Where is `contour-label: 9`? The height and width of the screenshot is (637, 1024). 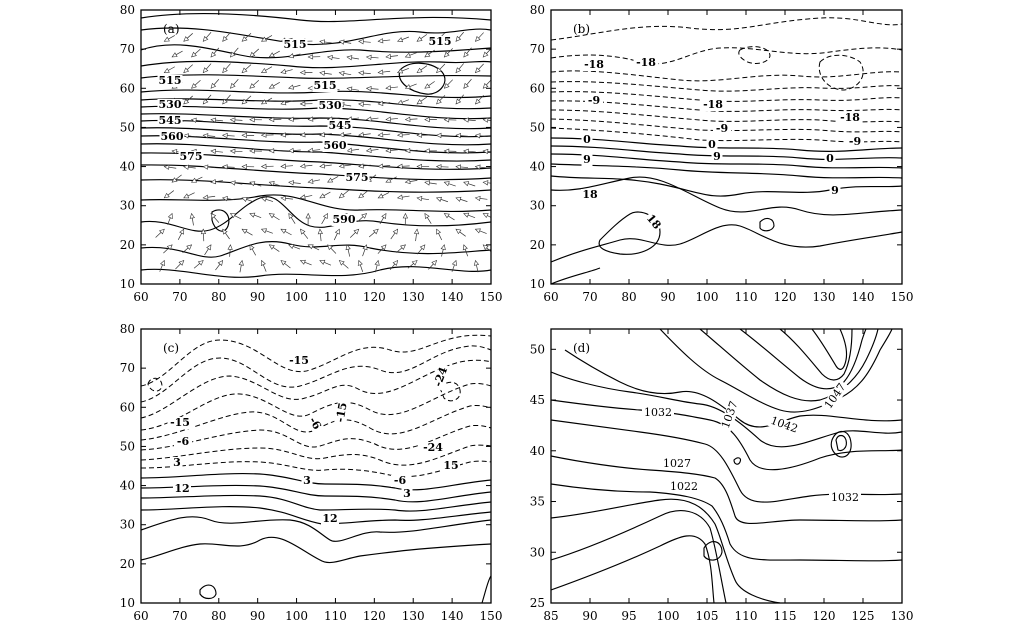 contour-label: 9 is located at coordinates (835, 190).